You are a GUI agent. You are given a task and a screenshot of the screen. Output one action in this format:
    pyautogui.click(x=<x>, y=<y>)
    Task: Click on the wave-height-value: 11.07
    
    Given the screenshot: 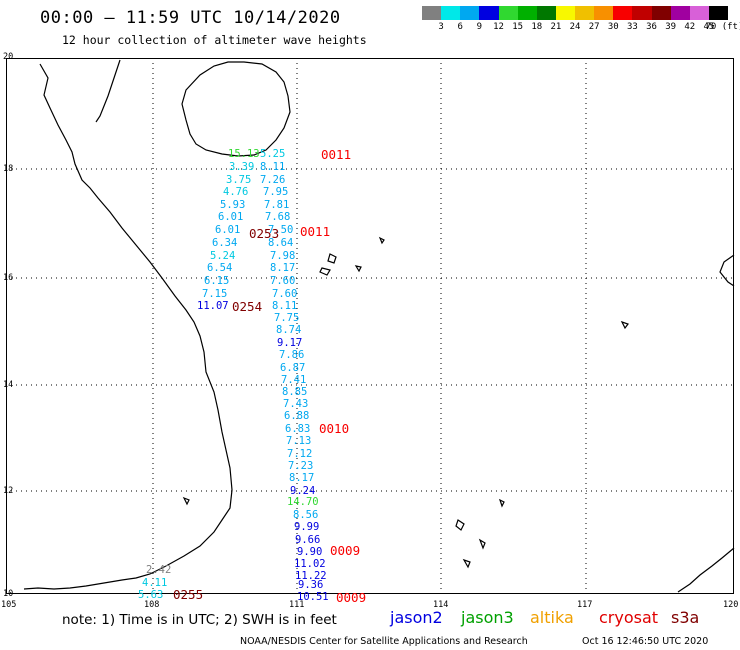 What is the action you would take?
    pyautogui.click(x=213, y=306)
    